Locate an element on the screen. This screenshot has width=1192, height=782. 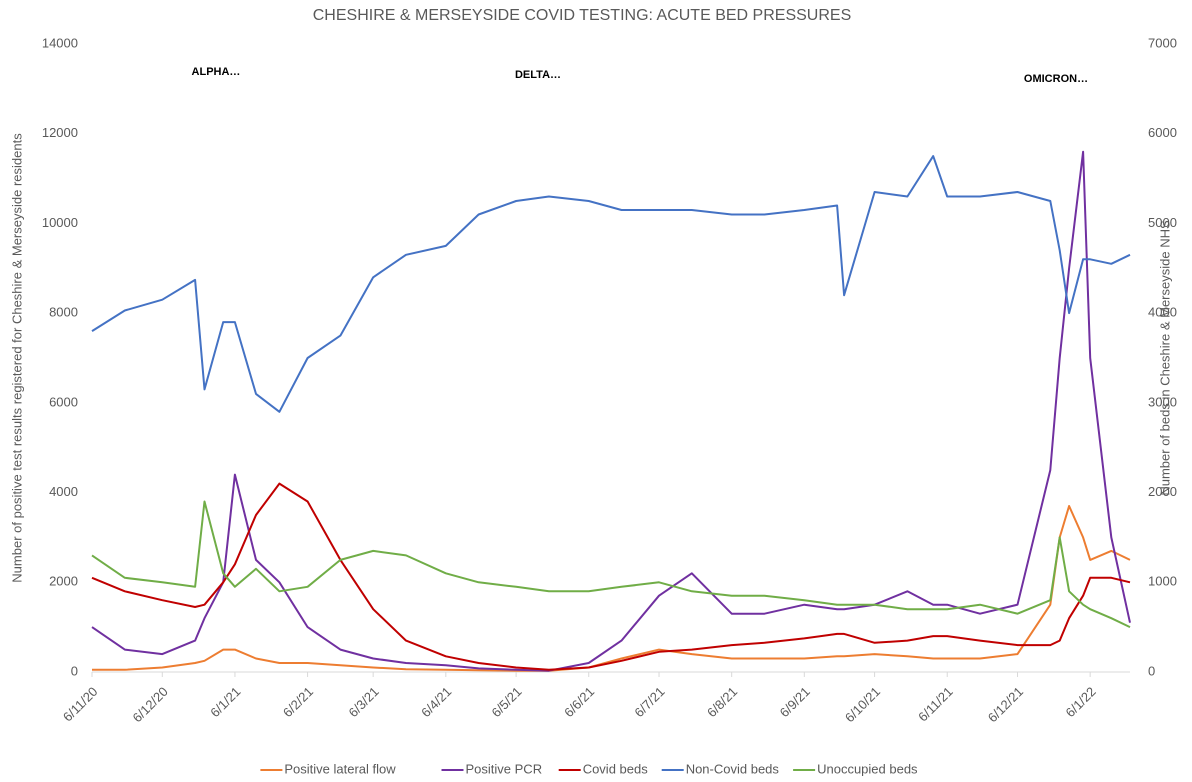
y2-tick-label: 4000 is located at coordinates (1162, 312).